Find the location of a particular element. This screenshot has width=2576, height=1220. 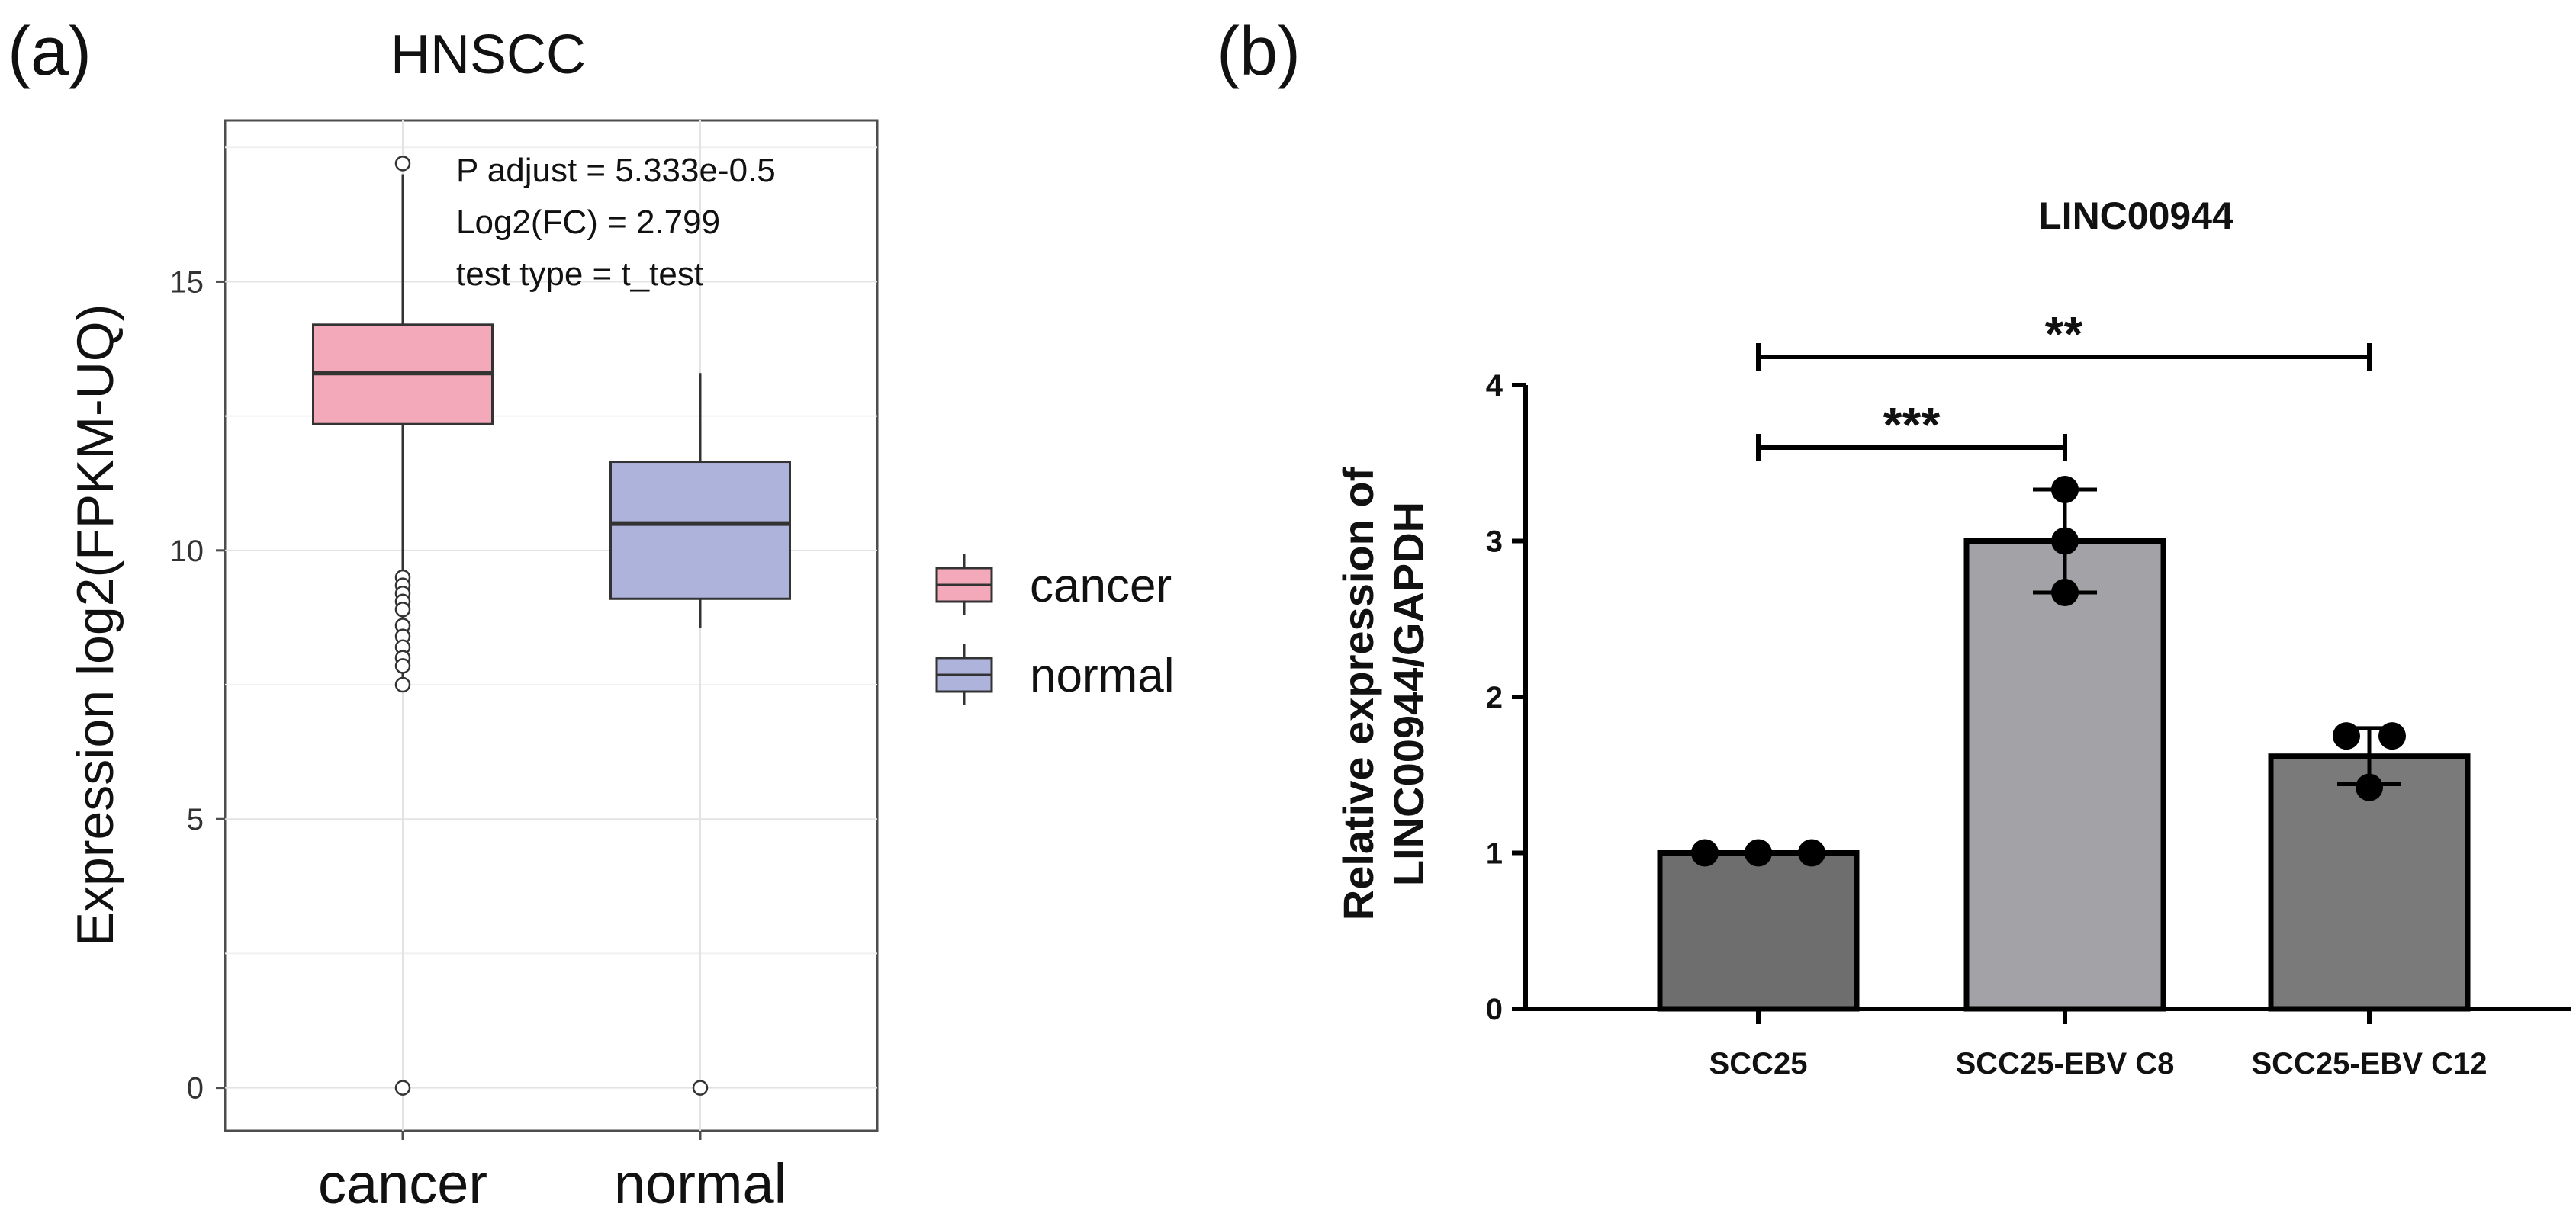

plot-a-boxes is located at coordinates (551, 626).